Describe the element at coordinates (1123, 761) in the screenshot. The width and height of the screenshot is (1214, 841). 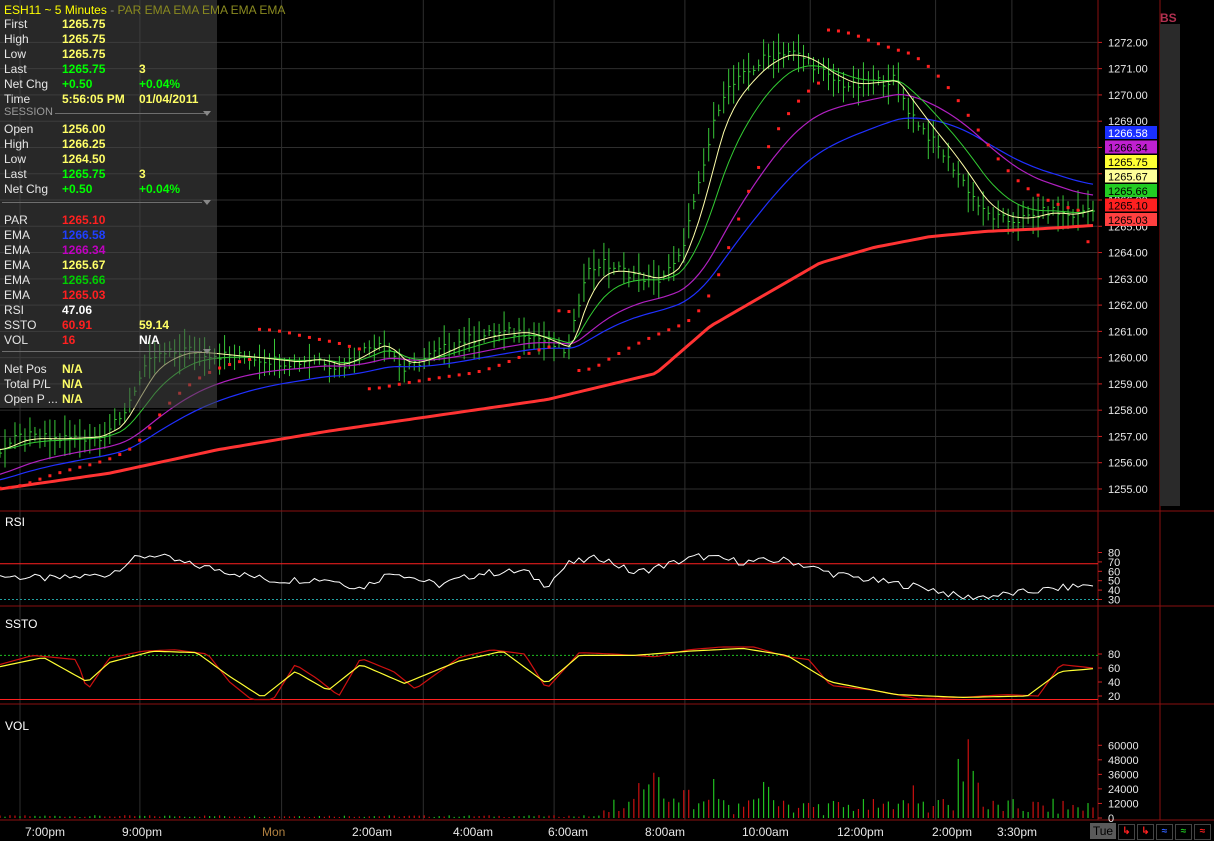
I see `vol-tick-label: 48000` at that location.